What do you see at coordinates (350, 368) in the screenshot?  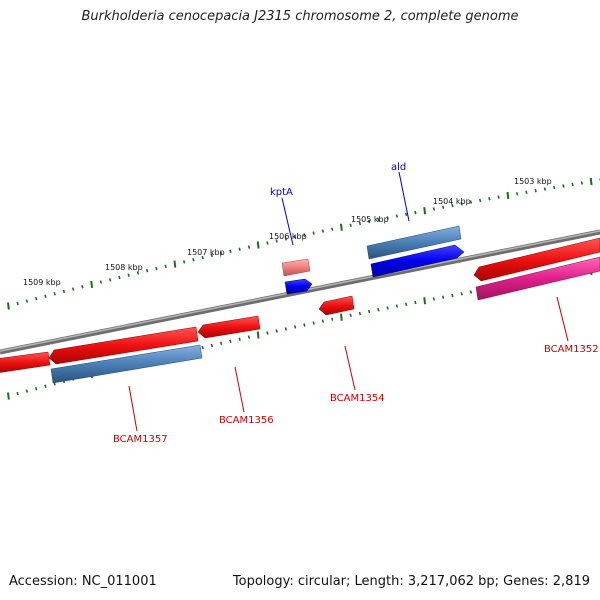 I see `leader-BCAM1354` at bounding box center [350, 368].